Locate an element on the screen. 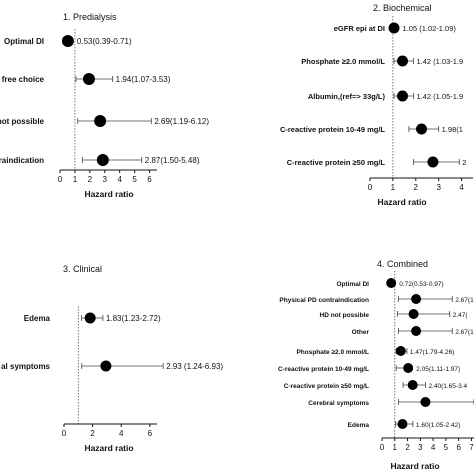  estimate-label: 2.69(1.19-6.12) is located at coordinates (181, 121).